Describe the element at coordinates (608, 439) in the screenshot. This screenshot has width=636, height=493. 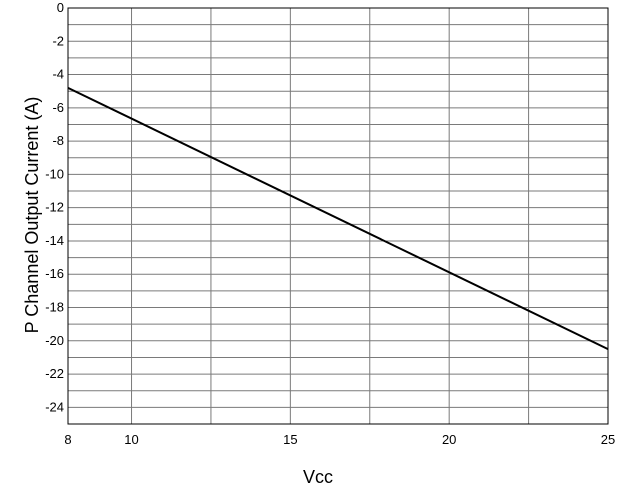
I see `x-tick-label: 25` at that location.